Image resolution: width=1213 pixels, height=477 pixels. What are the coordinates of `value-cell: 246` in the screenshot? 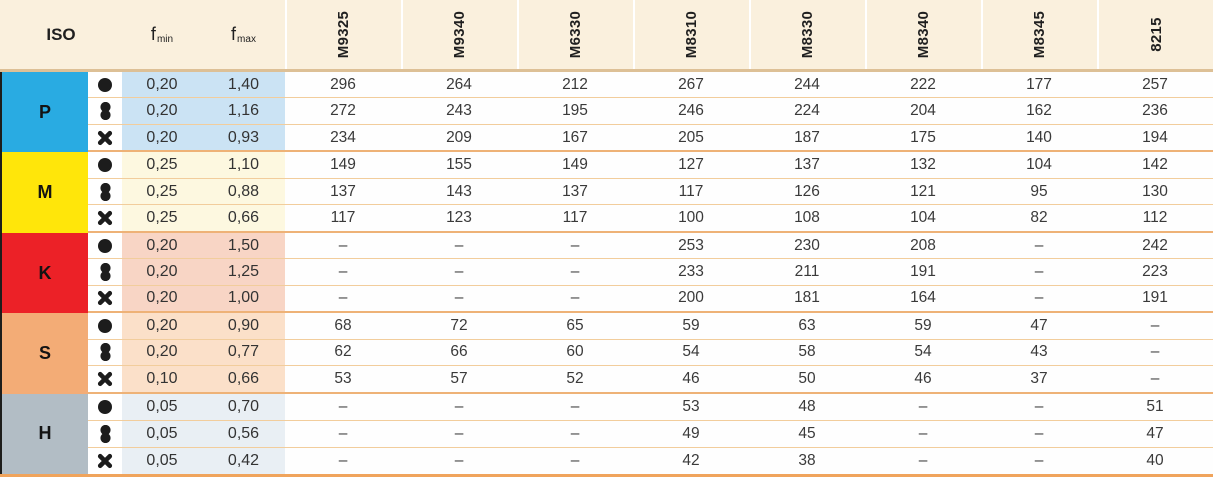 It's located at (691, 111).